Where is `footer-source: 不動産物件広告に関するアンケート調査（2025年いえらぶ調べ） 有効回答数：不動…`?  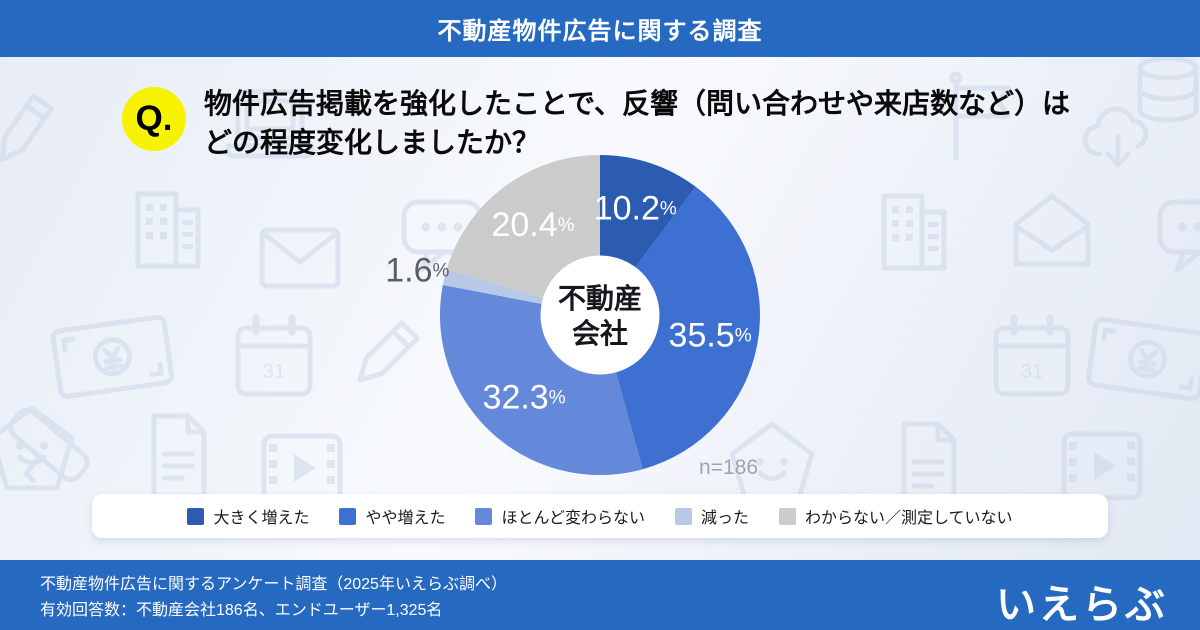 footer-source: 不動産物件広告に関するアンケート調査（2025年いえらぶ調べ） 有効回答数：不動… is located at coordinates (273, 598).